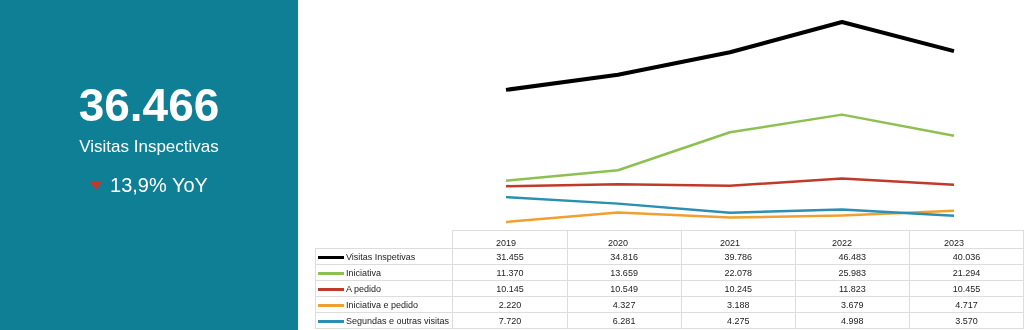 The height and width of the screenshot is (330, 1024). I want to click on text: 36.466, so click(149, 105).